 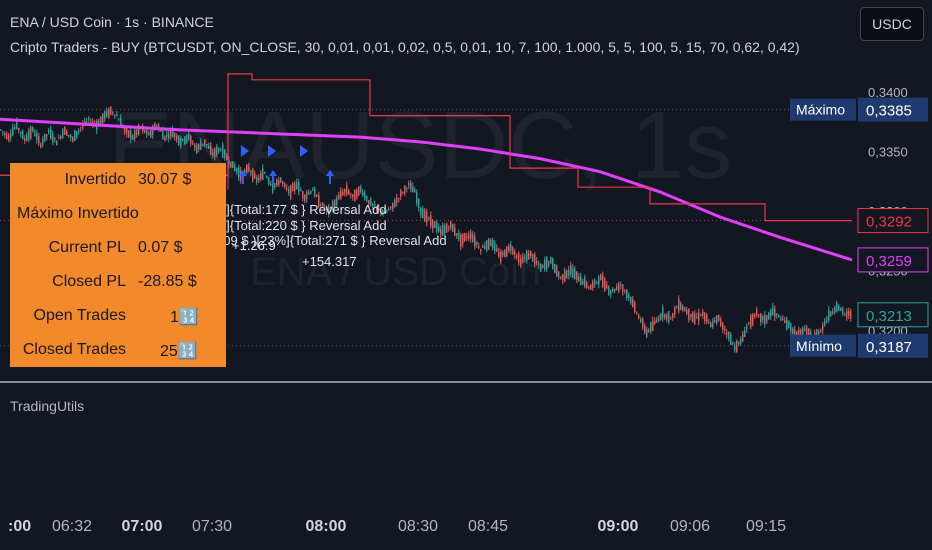 What do you see at coordinates (72, 526) in the screenshot?
I see `time-tick-label: 06:32` at bounding box center [72, 526].